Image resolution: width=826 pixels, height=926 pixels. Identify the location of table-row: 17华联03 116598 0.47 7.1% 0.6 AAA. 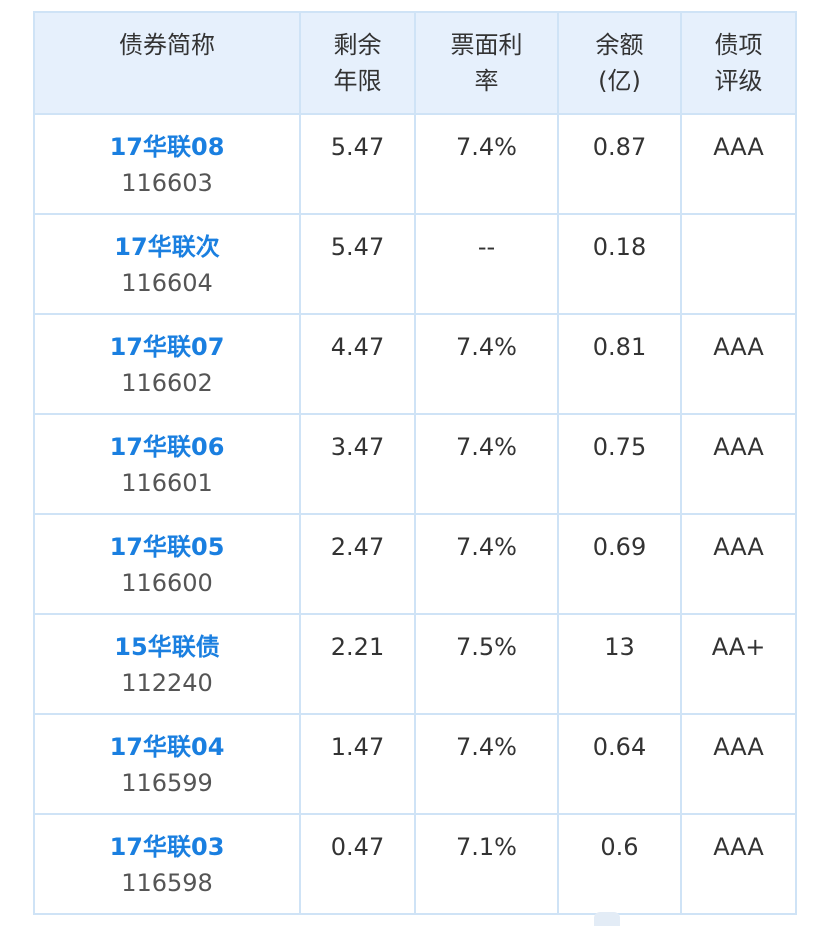
(415, 864).